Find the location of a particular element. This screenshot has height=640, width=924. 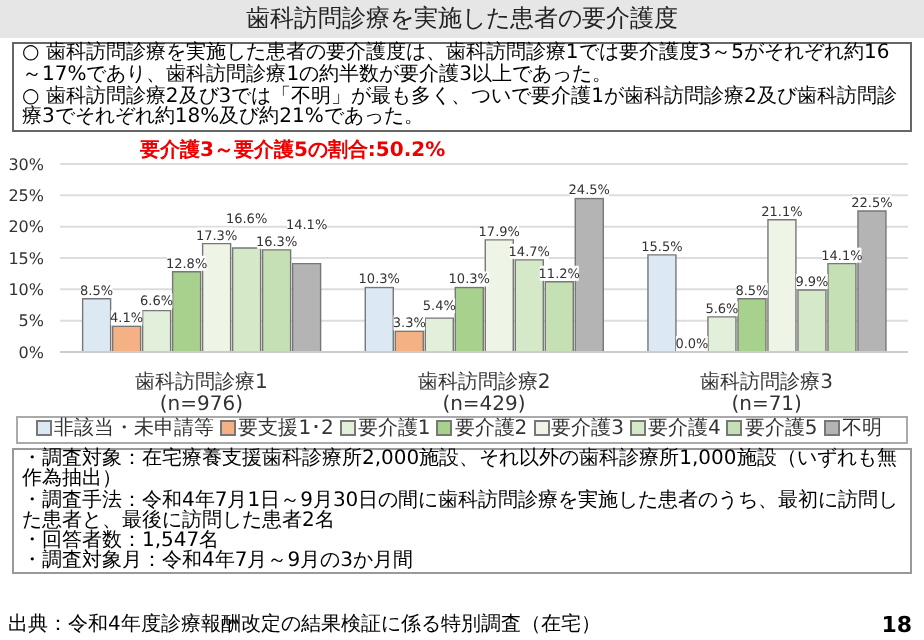

text: 要介護3～要介護5の割合:50.2% is located at coordinates (293, 151).